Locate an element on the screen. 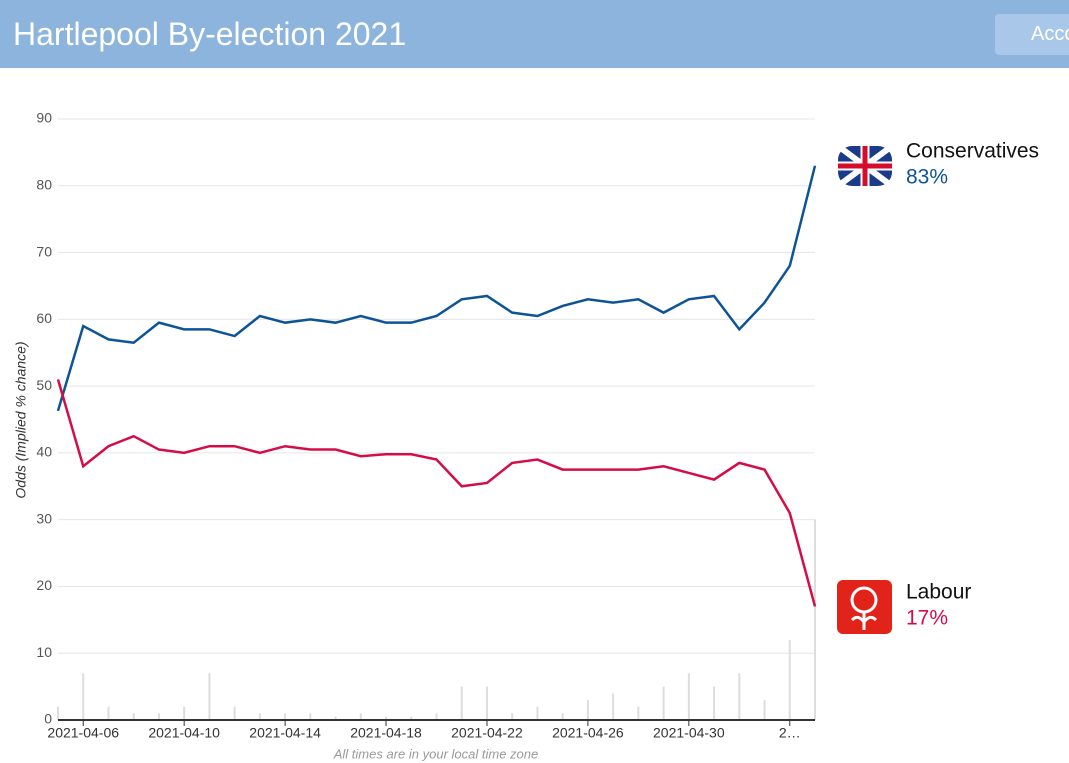  y-tick-label: 90 is located at coordinates (44, 118).